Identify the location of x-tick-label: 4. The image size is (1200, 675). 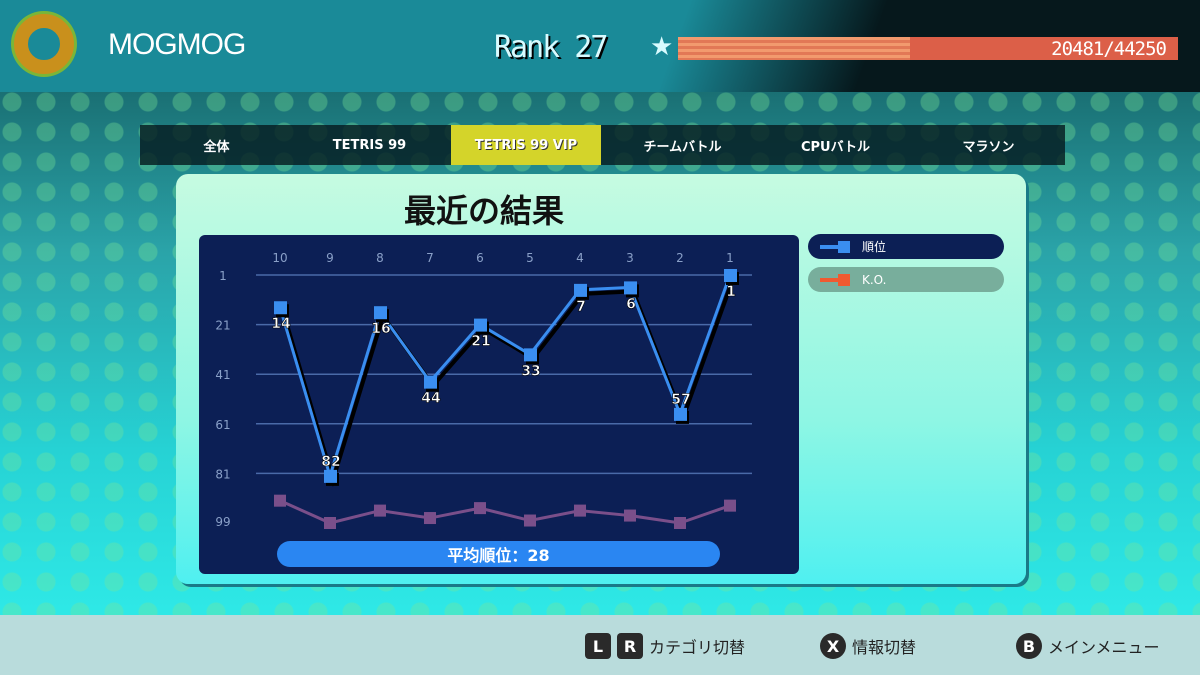
(580, 258).